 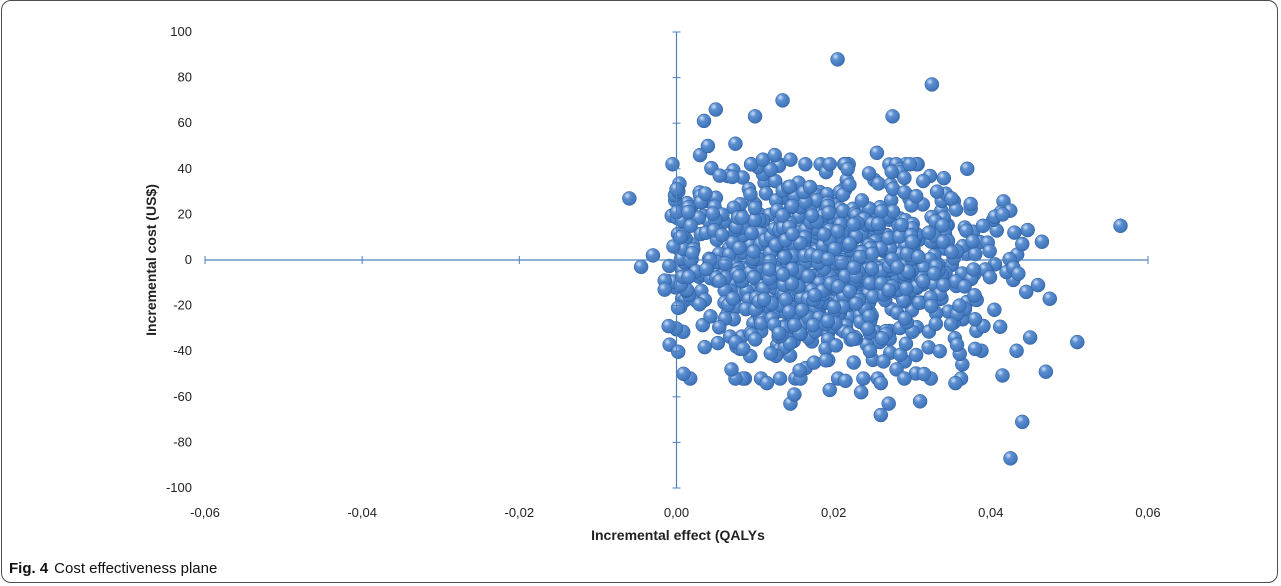 I want to click on x-tick-label: -0,02, so click(x=520, y=512).